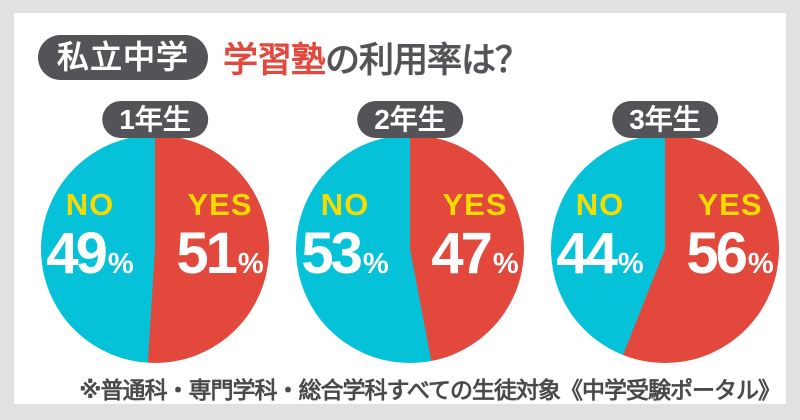 This screenshot has width=800, height=420. What do you see at coordinates (123, 57) in the screenshot?
I see `title-badge: 私立中学` at bounding box center [123, 57].